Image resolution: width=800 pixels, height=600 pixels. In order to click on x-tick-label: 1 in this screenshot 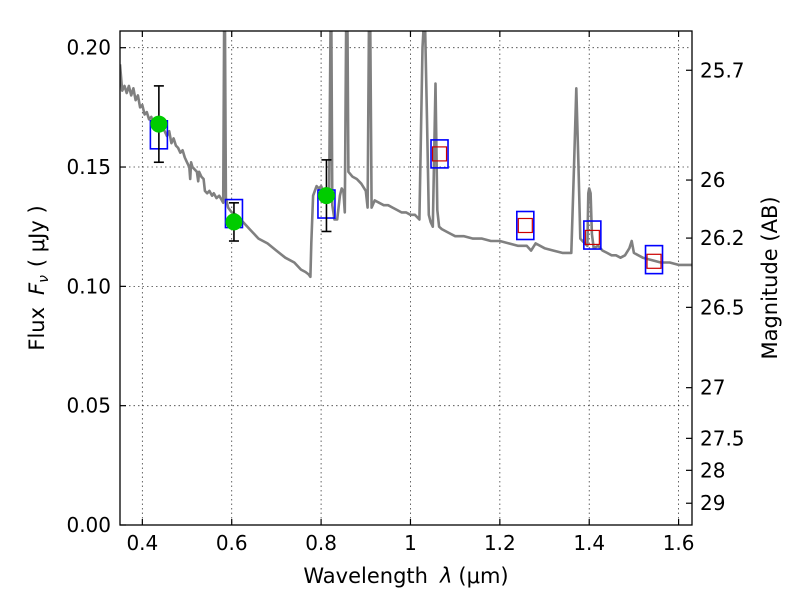, I will do `click(410, 543)`.